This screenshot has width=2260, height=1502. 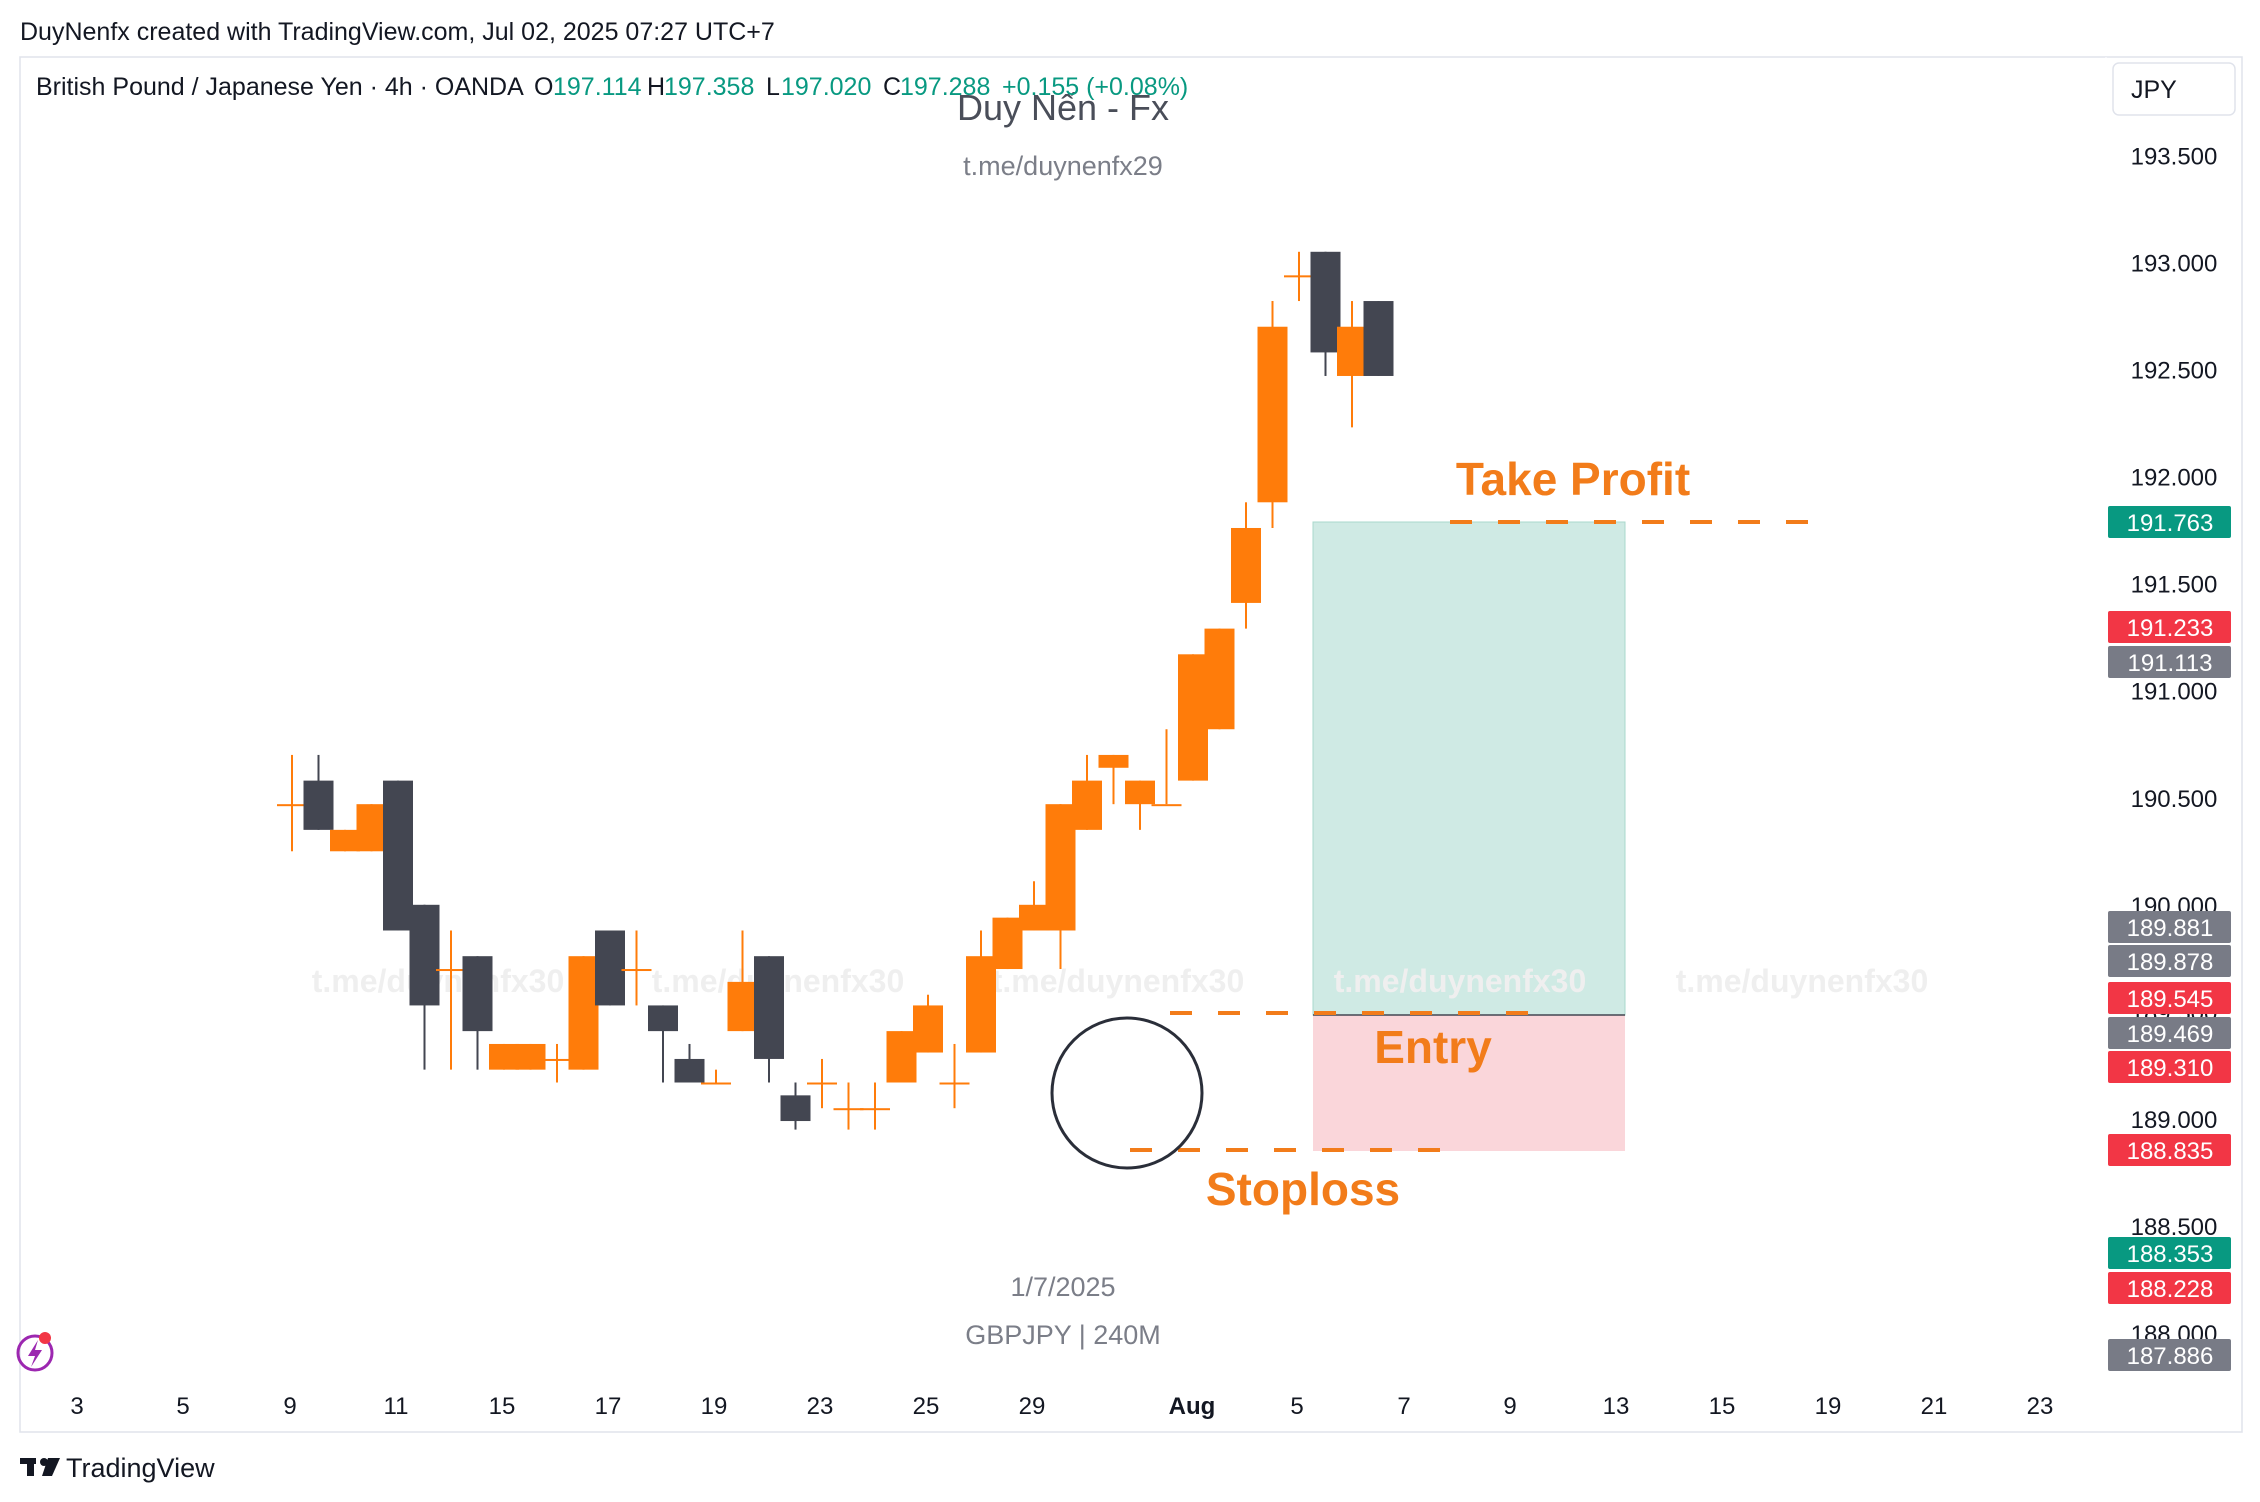 What do you see at coordinates (2174, 371) in the screenshot?
I see `price-tick-label: 192.500` at bounding box center [2174, 371].